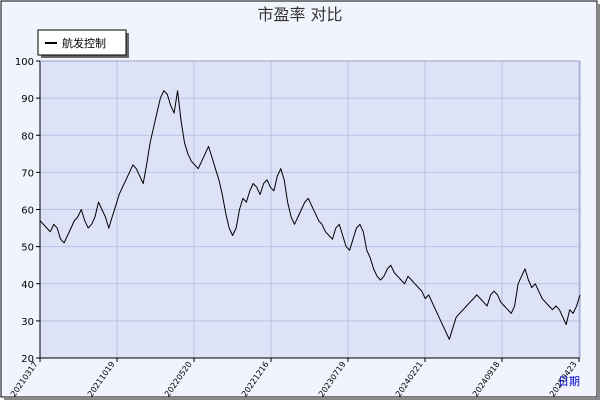 This screenshot has width=600, height=400. I want to click on y-tick-label: 30, so click(27, 322).